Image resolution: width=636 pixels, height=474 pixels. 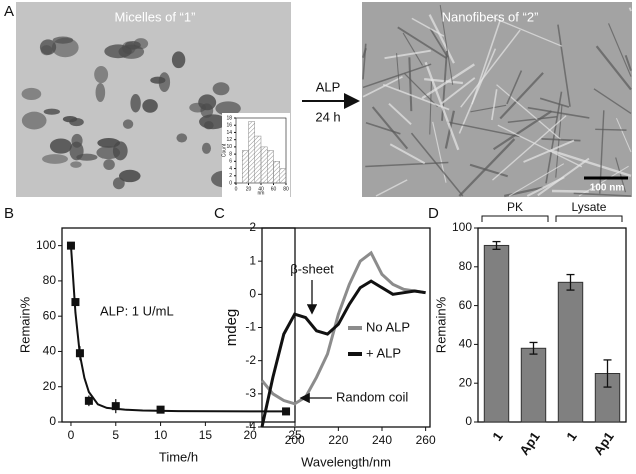 What do you see at coordinates (236, 189) in the screenshot?
I see `x-tick-label: 0` at bounding box center [236, 189].